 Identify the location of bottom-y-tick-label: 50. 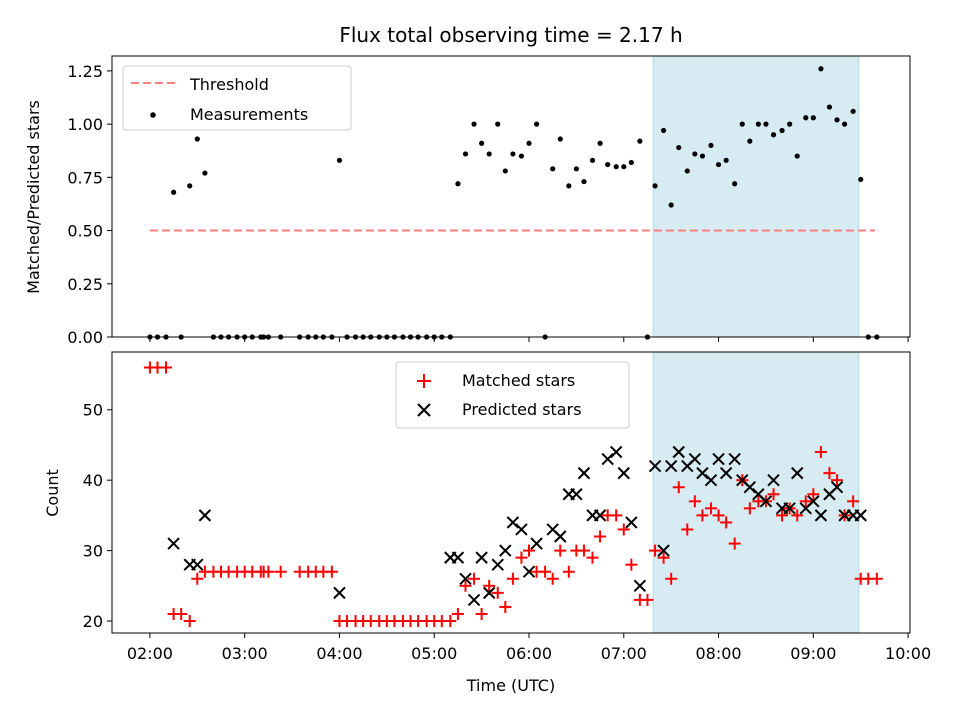
(93, 410).